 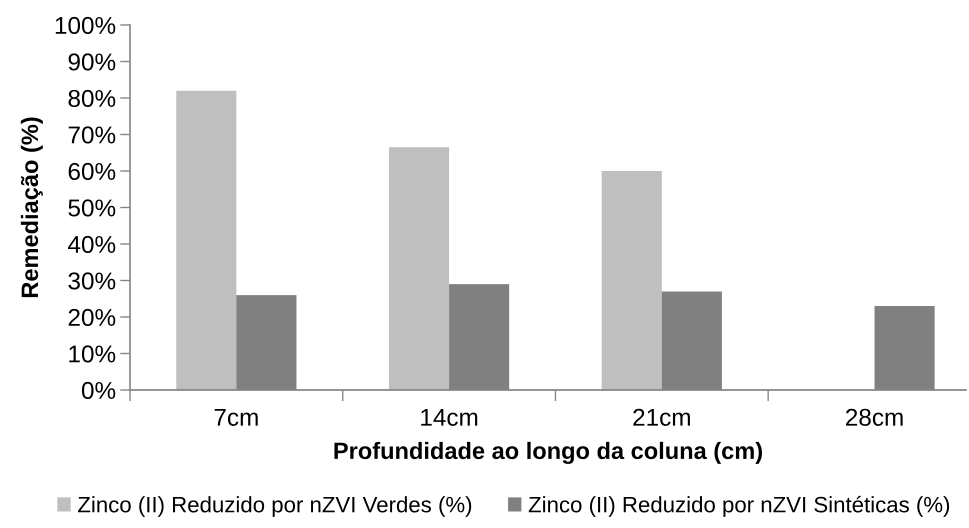 I want to click on y-tick-label: 90%, so click(x=92, y=62).